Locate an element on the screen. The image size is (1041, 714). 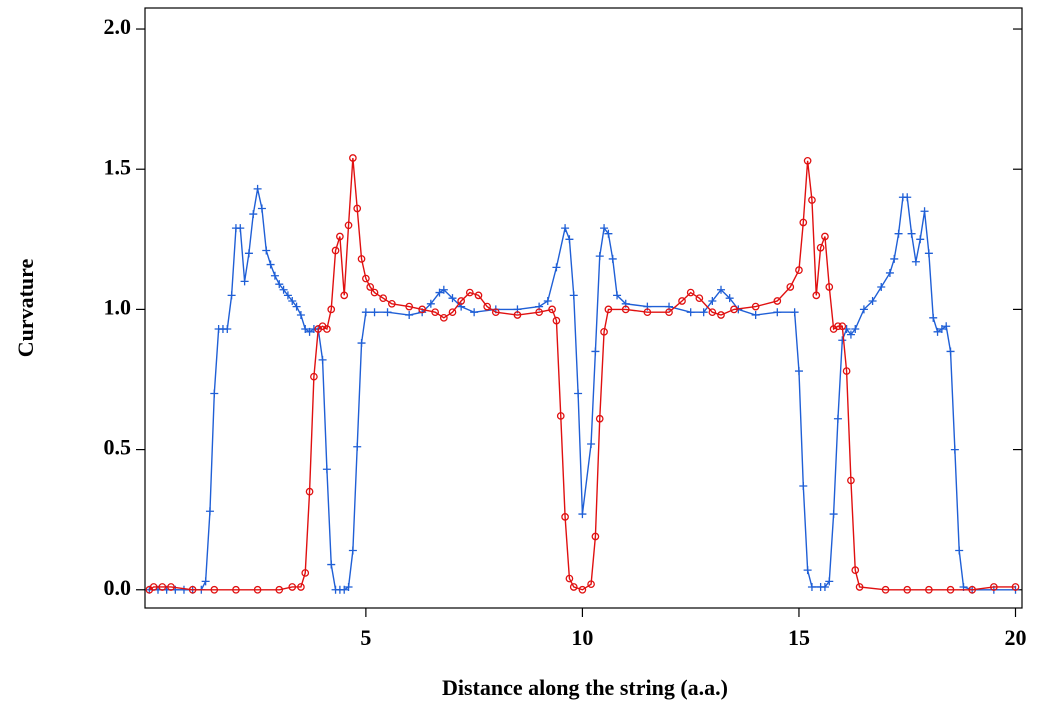
y-tick-label: 2.0 is located at coordinates (118, 26).